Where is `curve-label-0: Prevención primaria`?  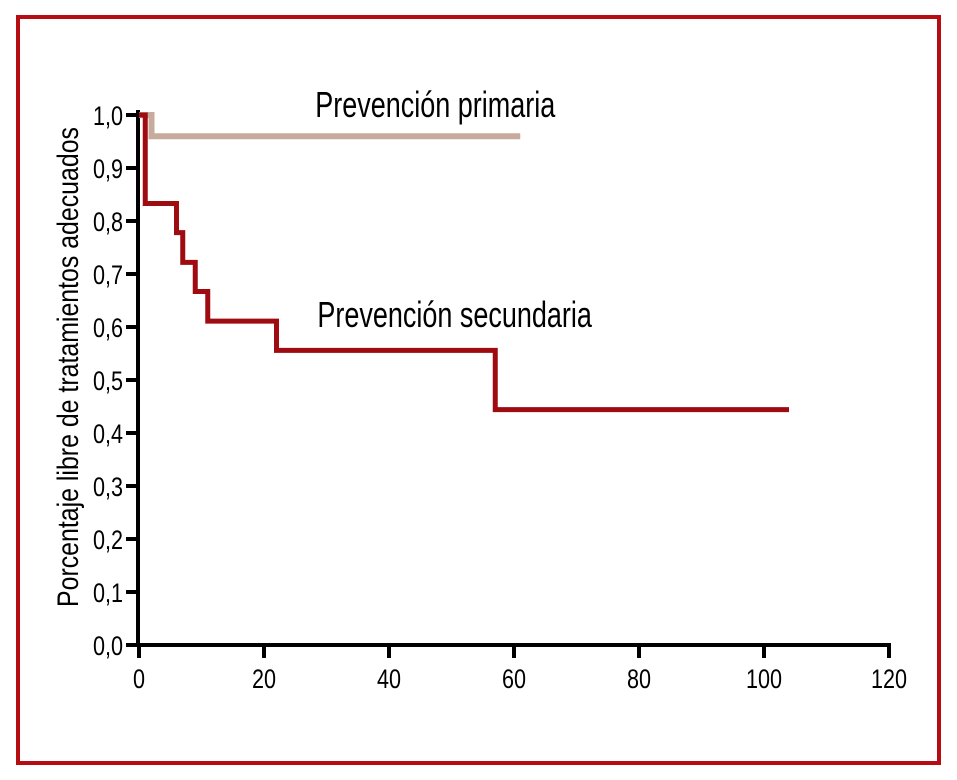 curve-label-0: Prevención primaria is located at coordinates (435, 104).